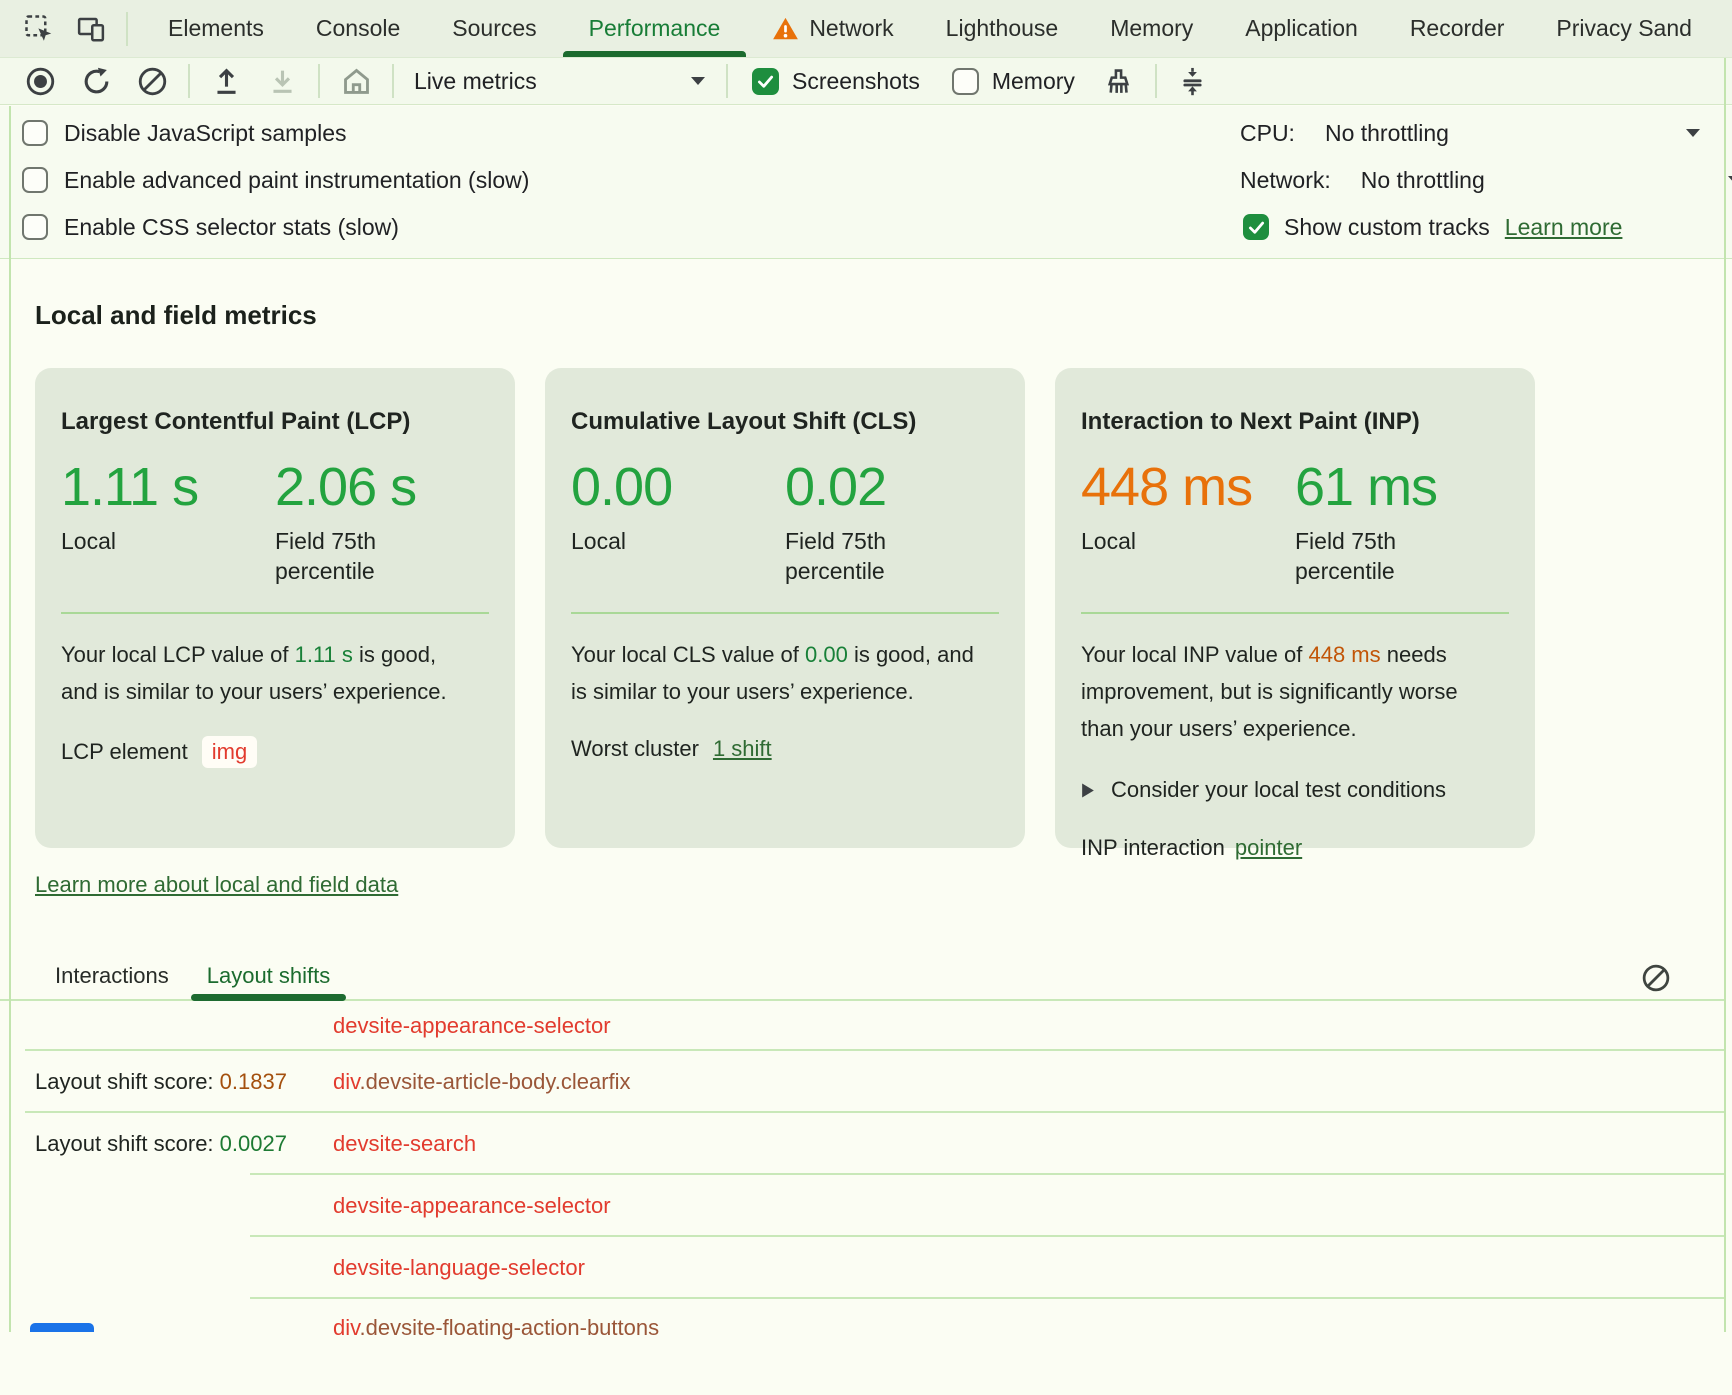  What do you see at coordinates (91, 29) in the screenshot?
I see `device-toolbar-icon` at bounding box center [91, 29].